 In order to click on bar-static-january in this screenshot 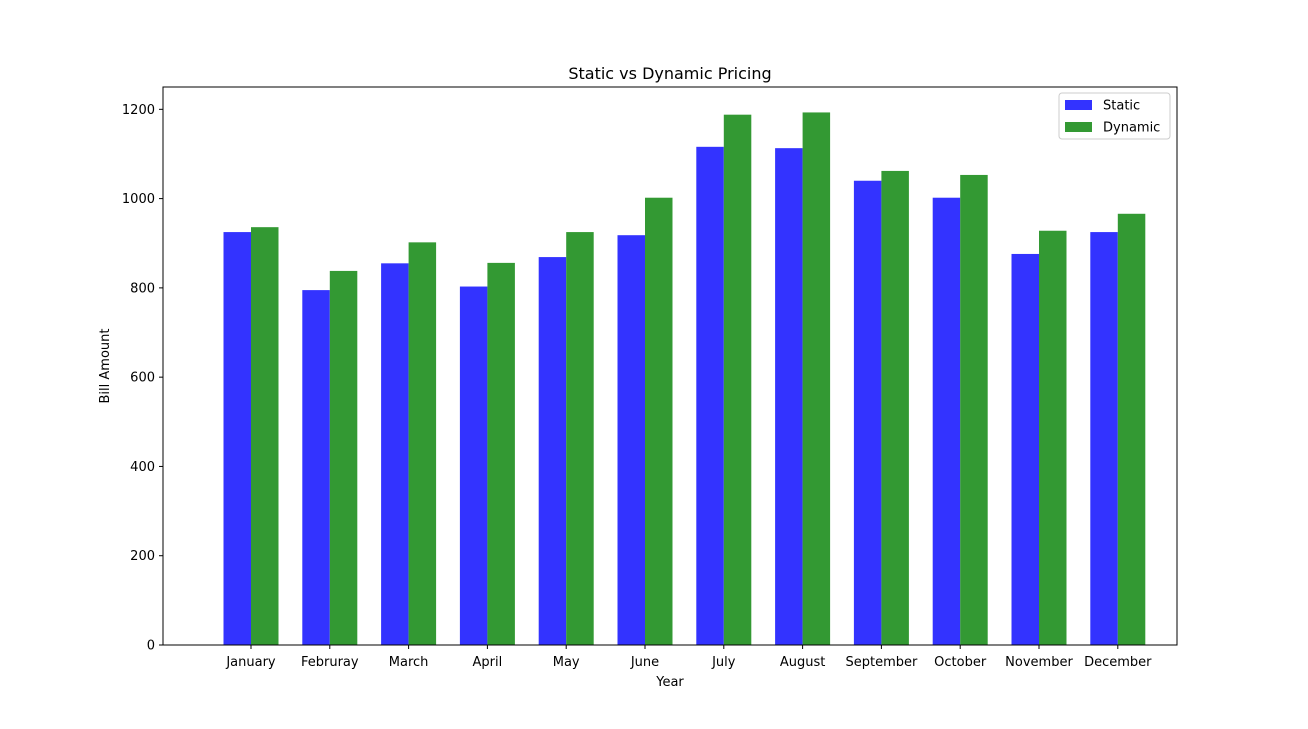, I will do `click(237, 438)`.